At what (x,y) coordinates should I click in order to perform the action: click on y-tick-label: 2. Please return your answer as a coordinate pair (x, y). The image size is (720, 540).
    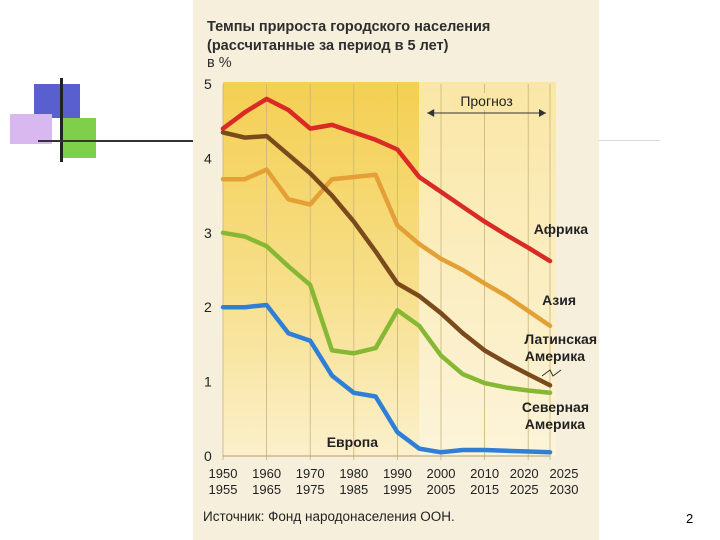
    Looking at the image, I should click on (208, 307).